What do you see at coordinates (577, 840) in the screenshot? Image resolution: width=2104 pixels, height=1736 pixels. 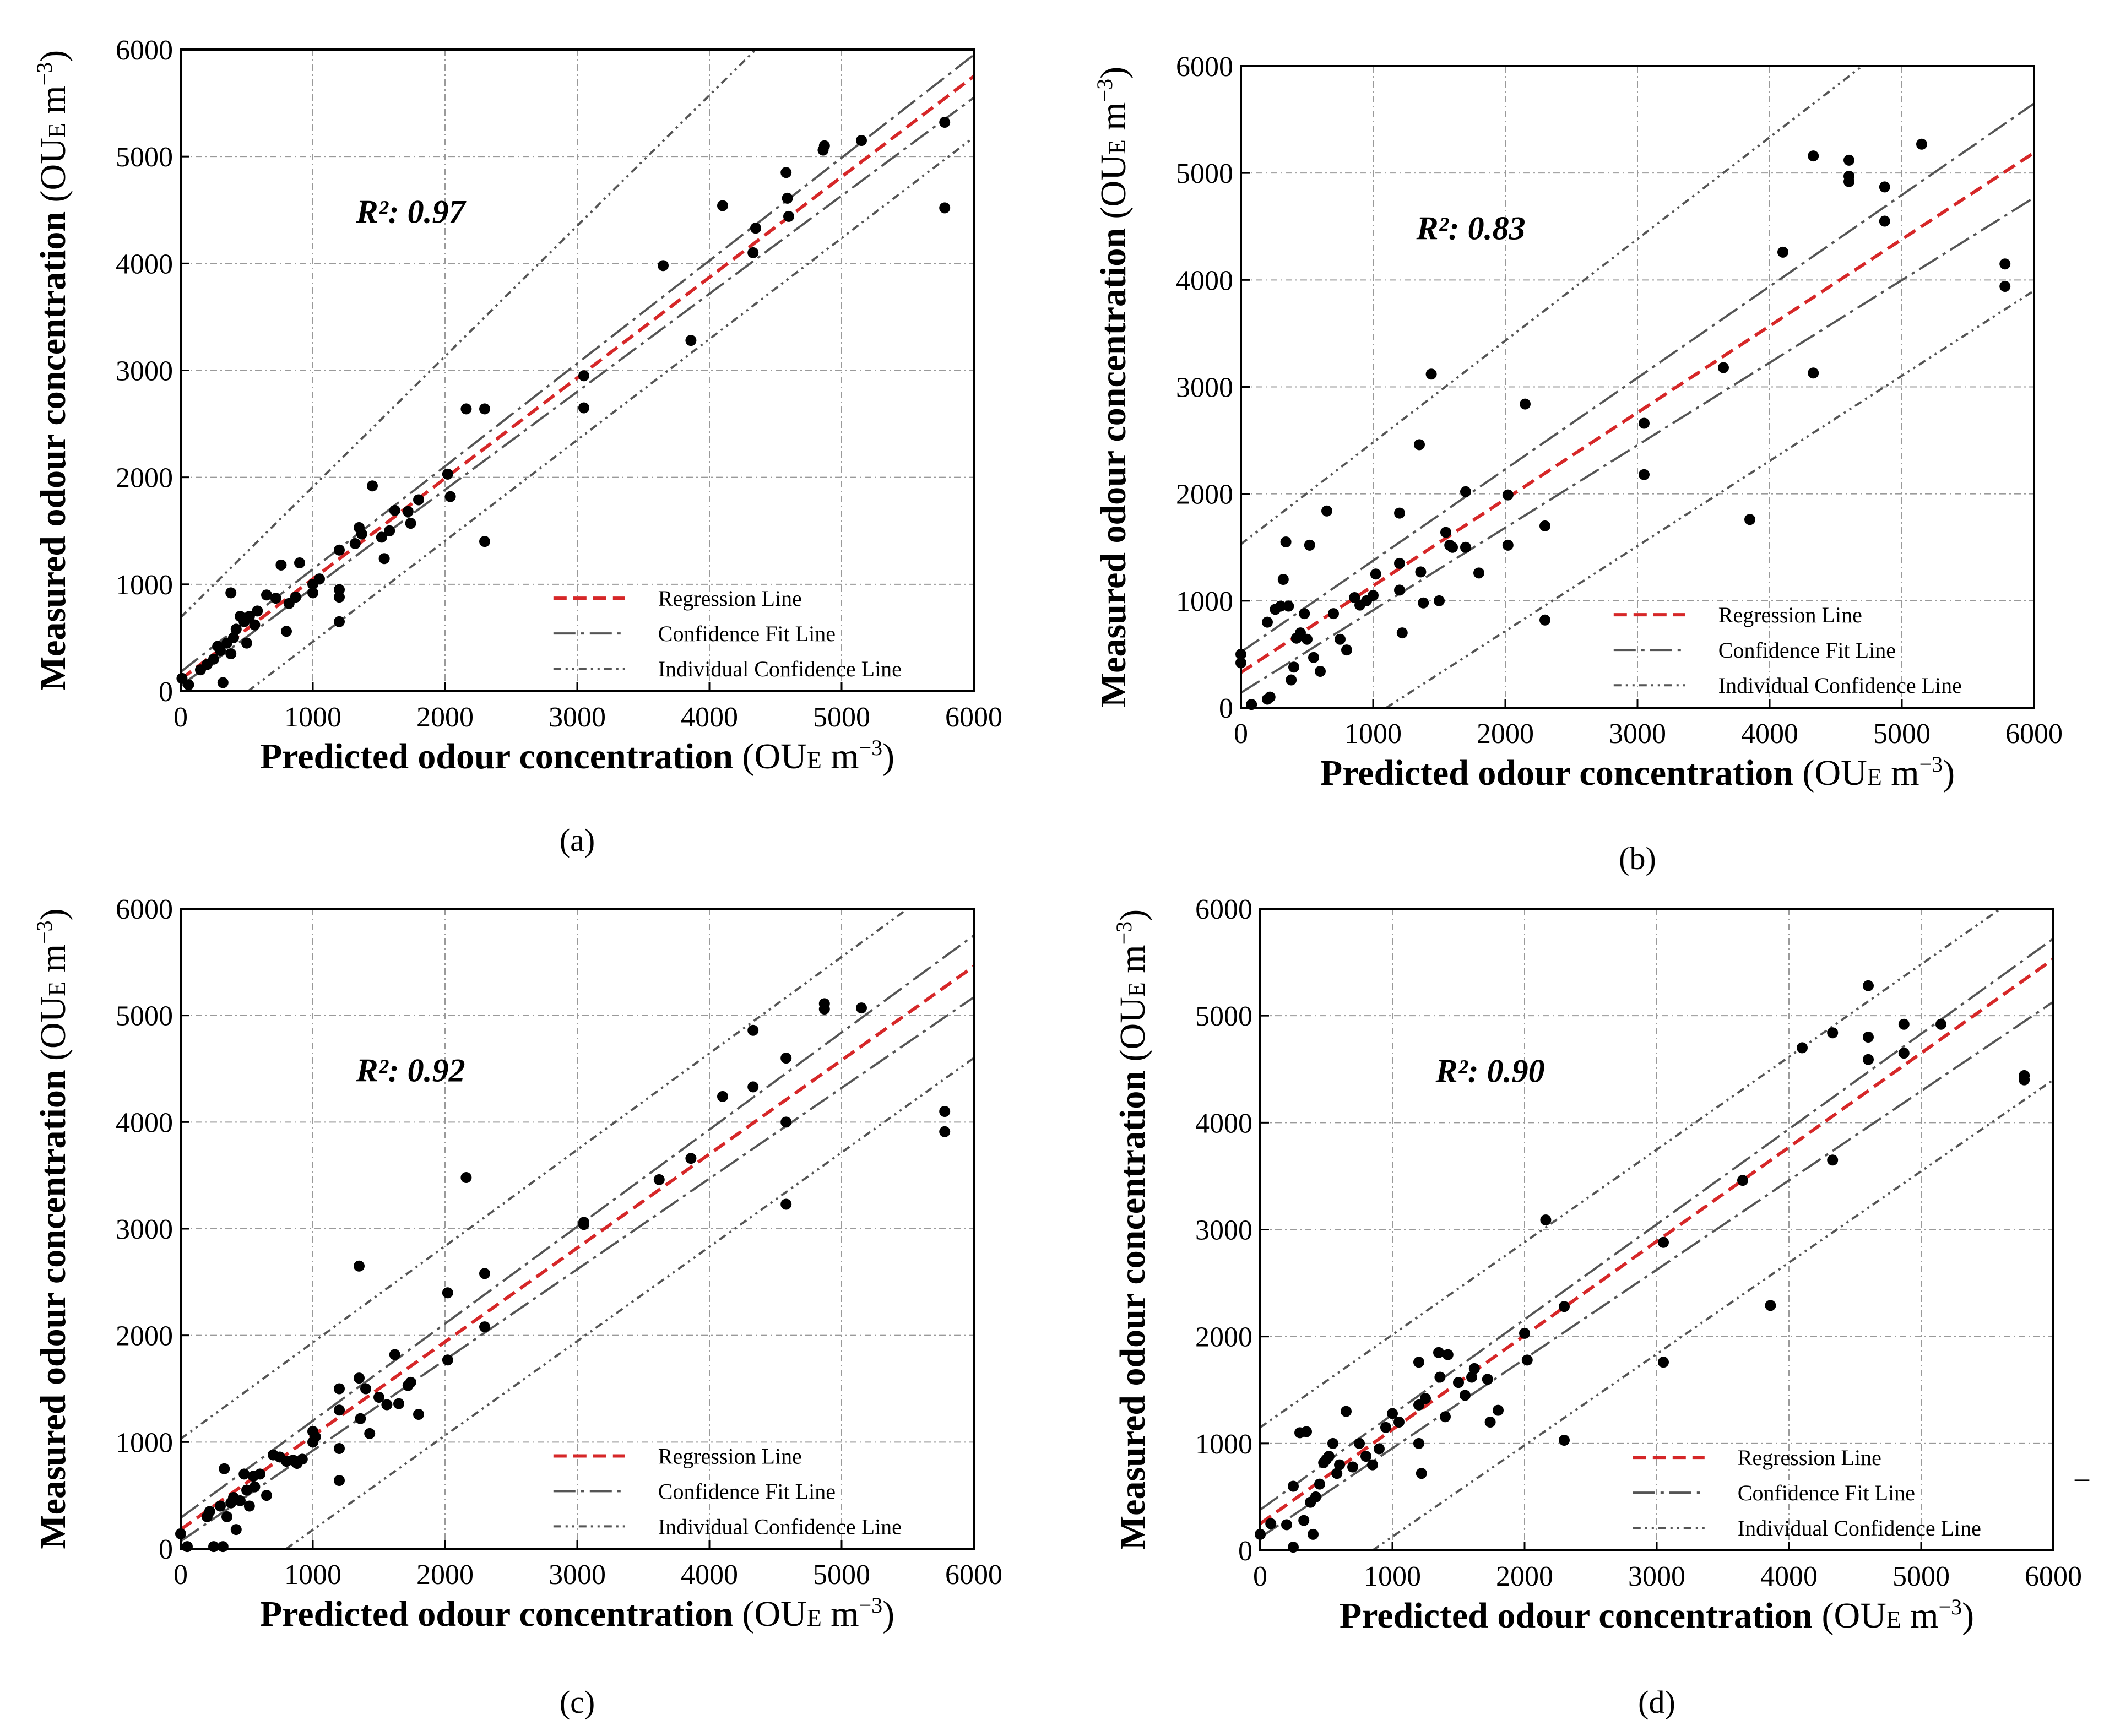 I see `panel-label: (a)` at bounding box center [577, 840].